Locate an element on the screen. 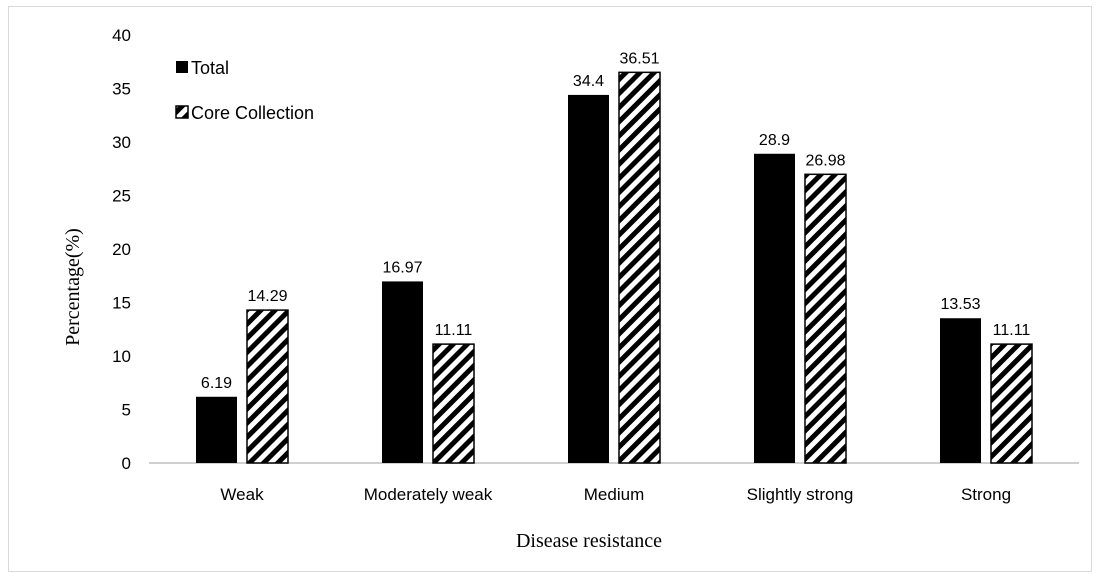 This screenshot has width=1100, height=578. data-label-total: 13.53 is located at coordinates (960, 304).